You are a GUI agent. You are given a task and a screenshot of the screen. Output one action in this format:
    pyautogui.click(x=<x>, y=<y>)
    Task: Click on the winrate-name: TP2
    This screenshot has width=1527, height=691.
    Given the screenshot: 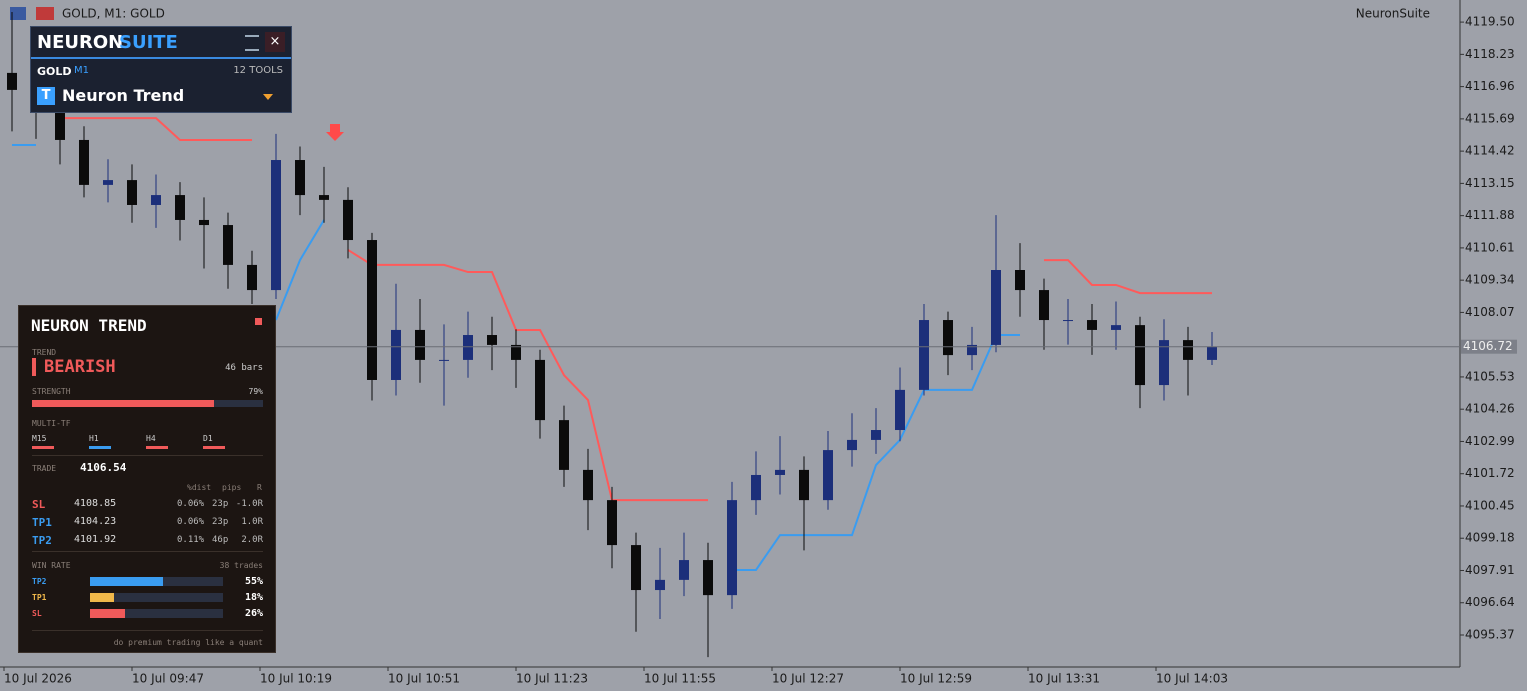 What is the action you would take?
    pyautogui.click(x=39, y=581)
    